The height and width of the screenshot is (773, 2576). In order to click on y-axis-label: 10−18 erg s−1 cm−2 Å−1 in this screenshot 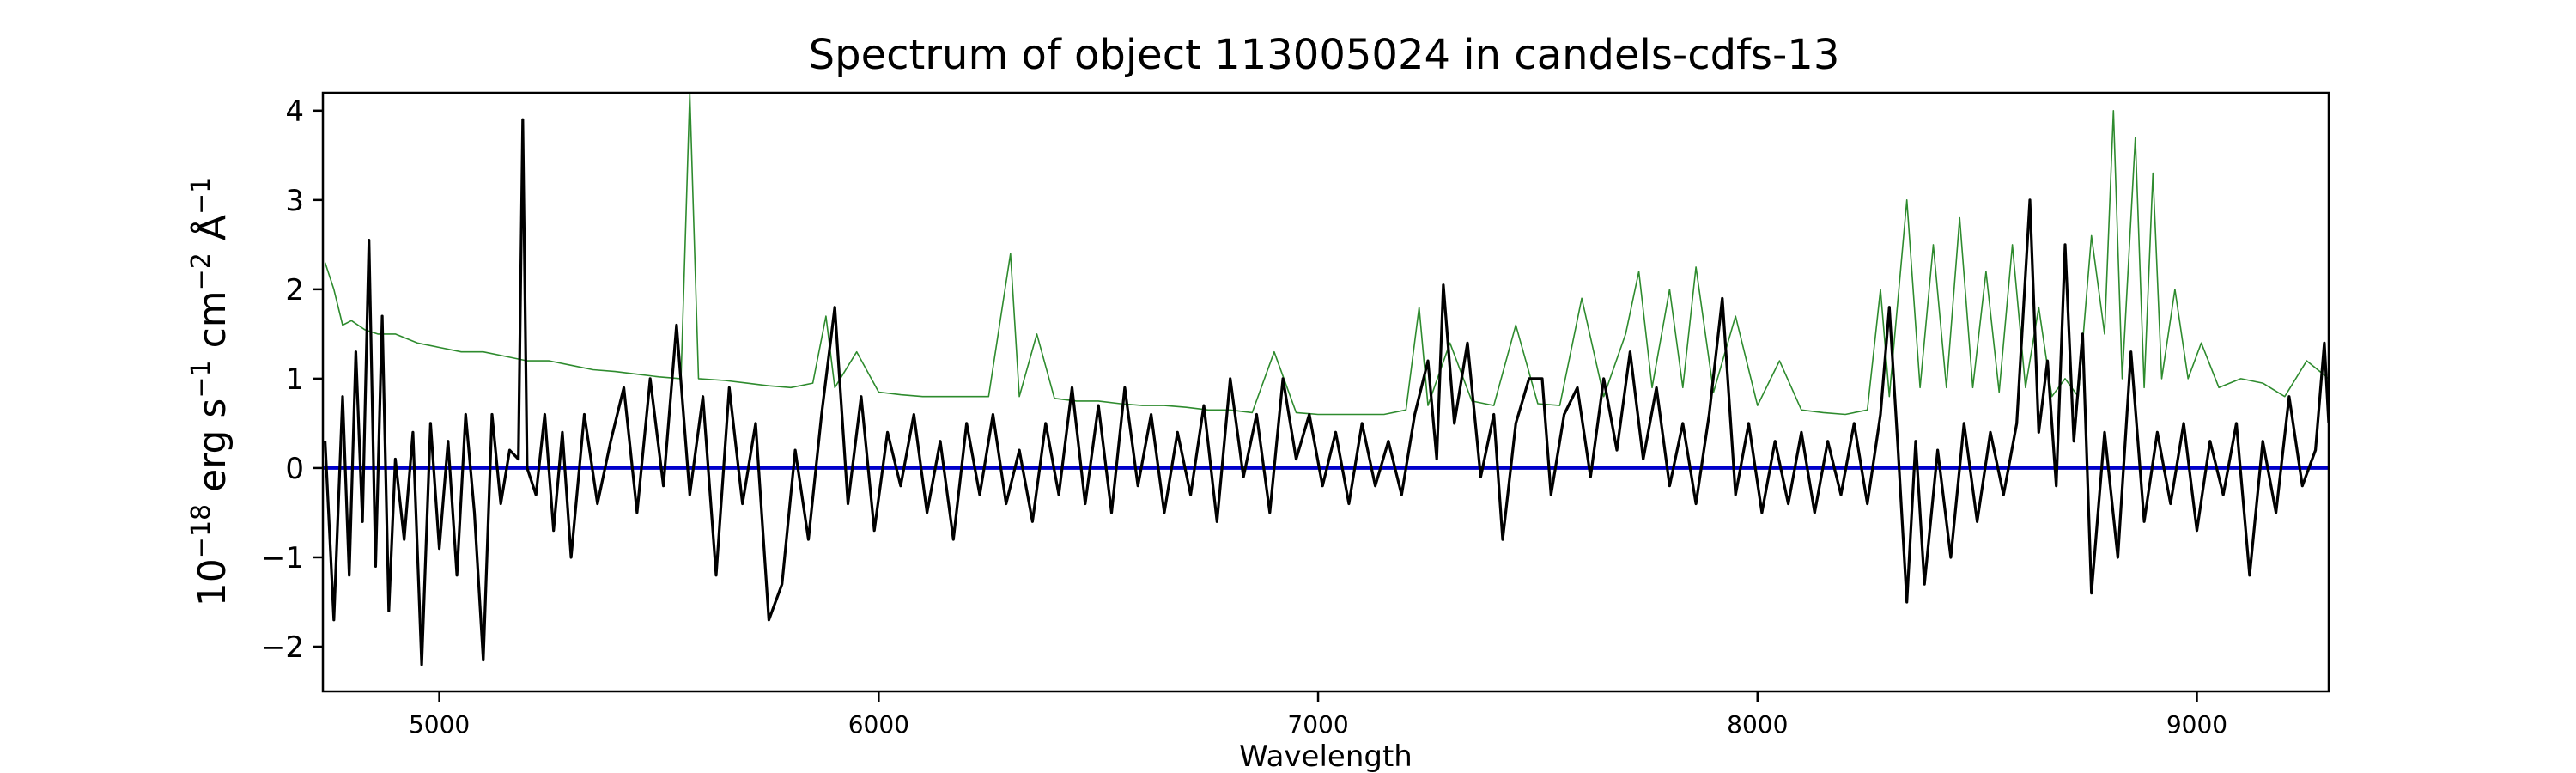, I will do `click(210, 391)`.